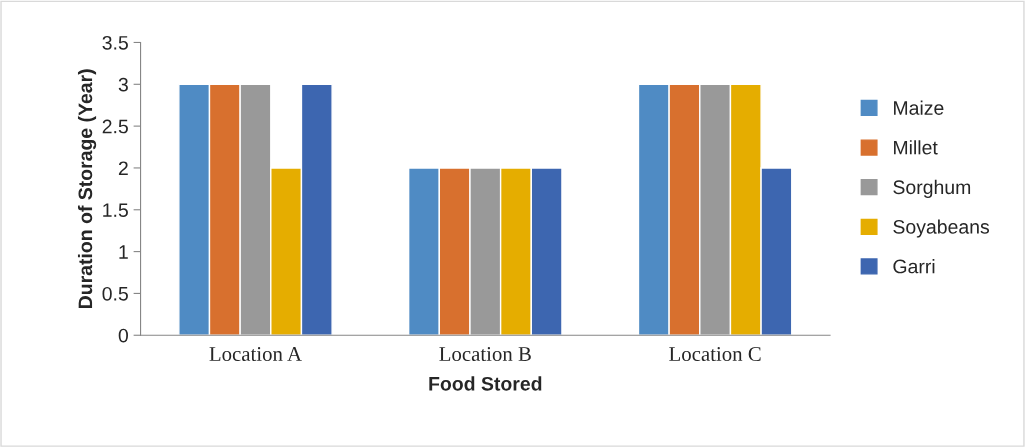 This screenshot has height=447, width=1026. Describe the element at coordinates (123, 168) in the screenshot. I see `y-tick-label: 2` at that location.